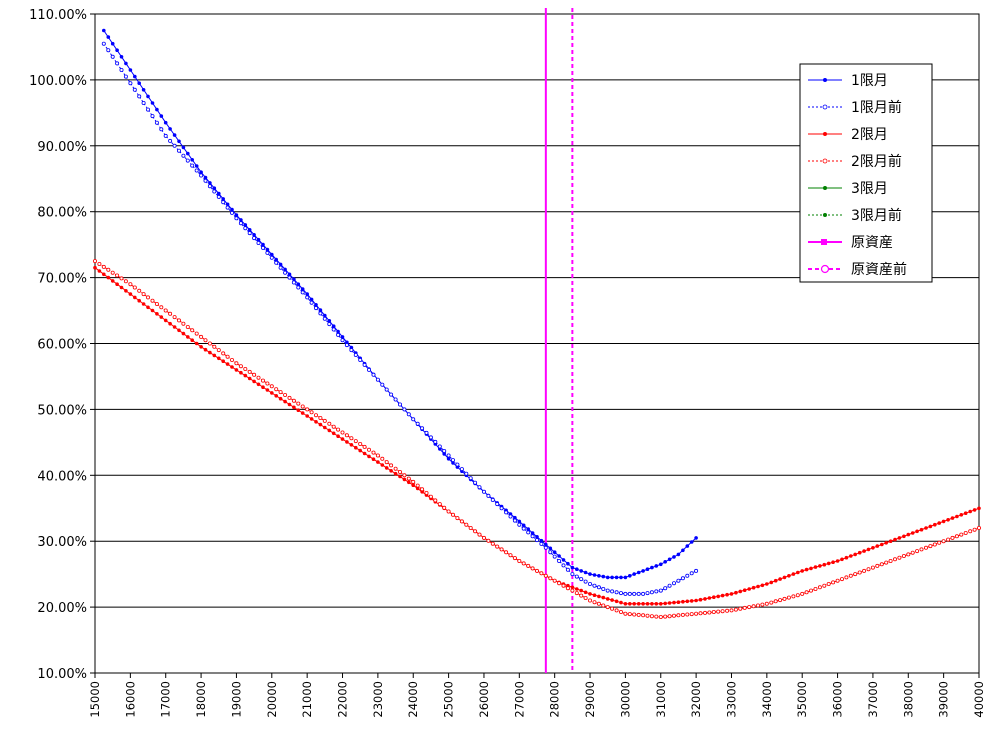 The width and height of the screenshot is (1000, 730). I want to click on x-tick-label: 31000, so click(661, 699).